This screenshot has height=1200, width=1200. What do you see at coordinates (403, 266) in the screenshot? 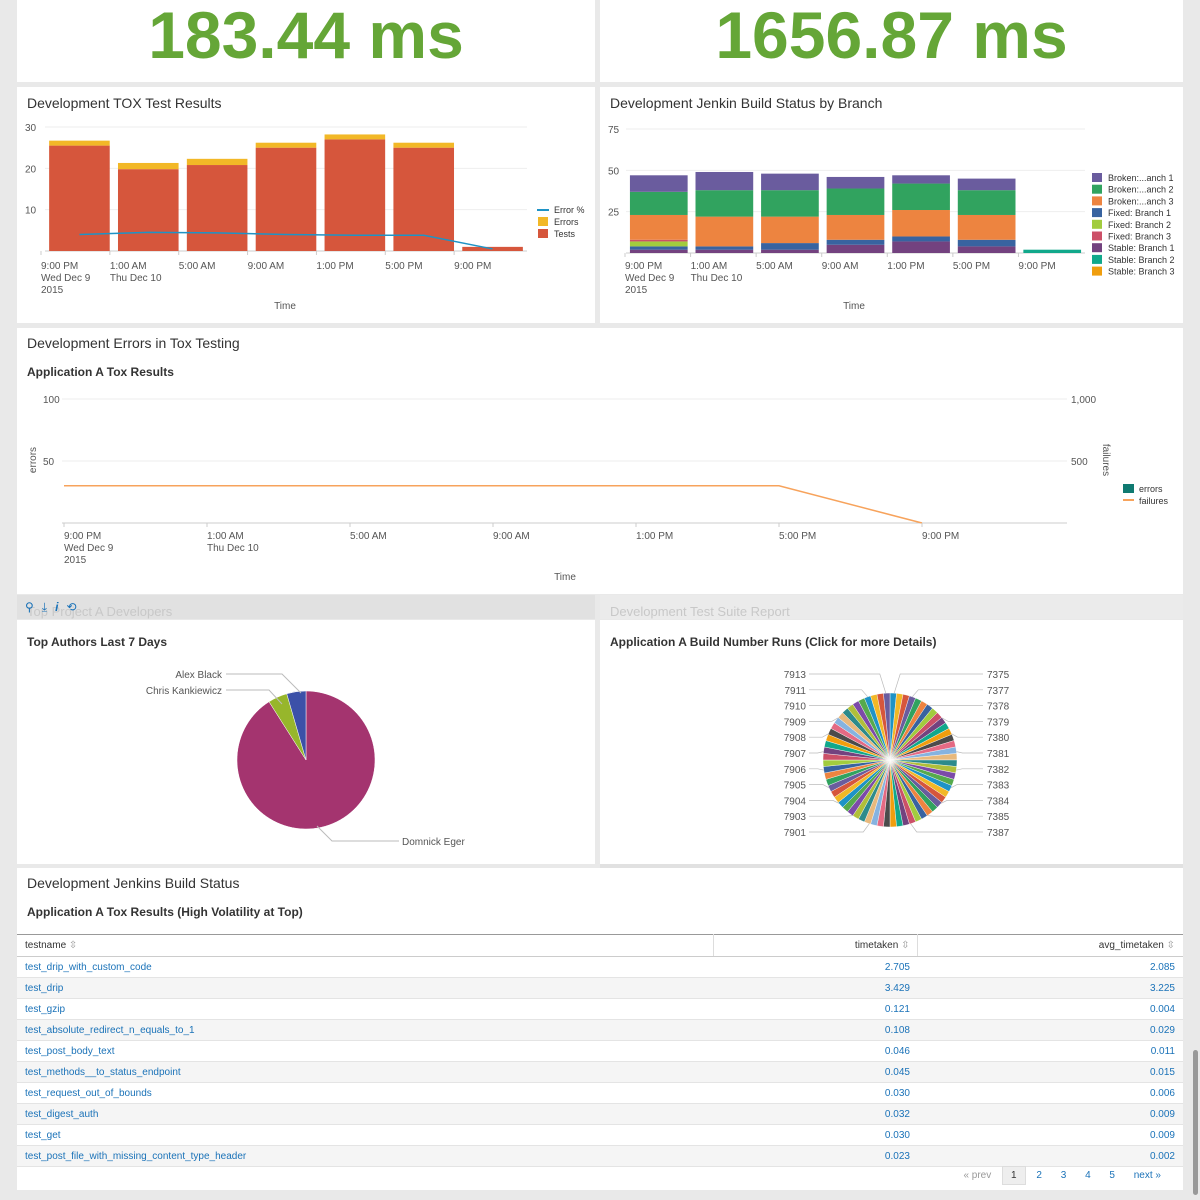
I see `x-tick-label: 5:00 PM` at bounding box center [403, 266].